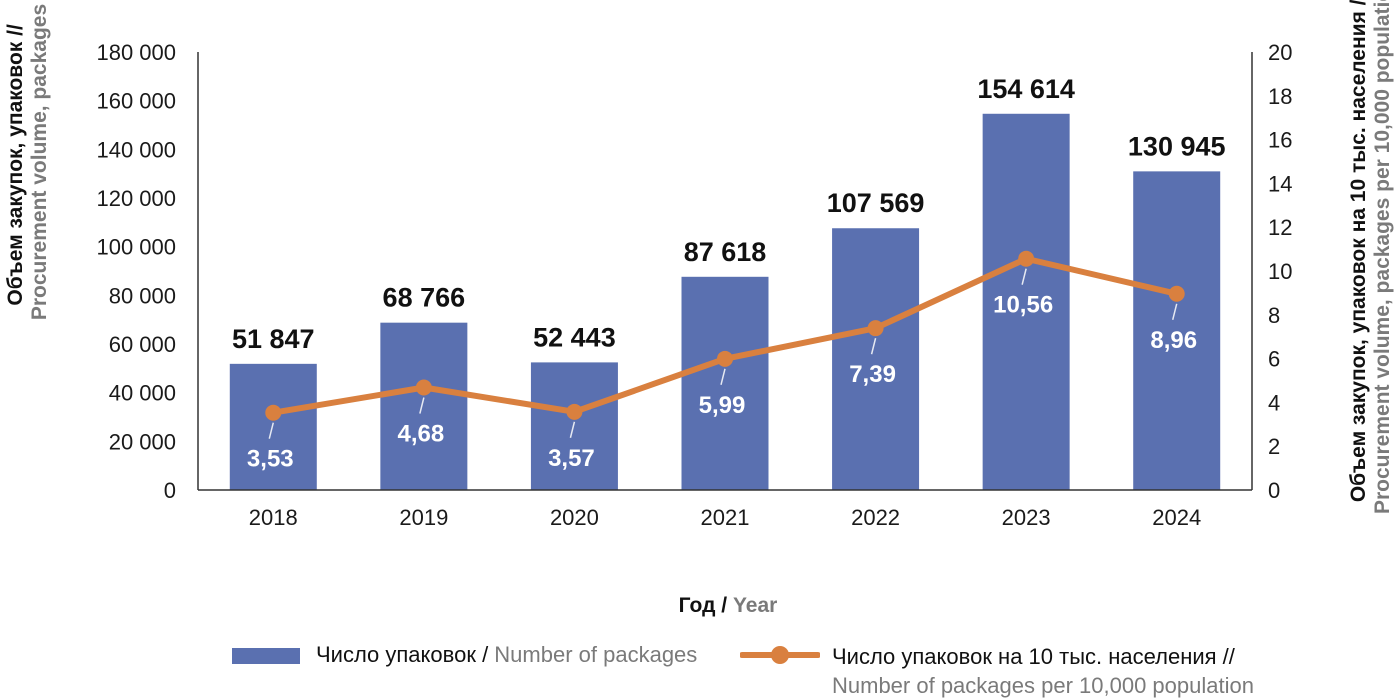 This screenshot has width=1400, height=700. Describe the element at coordinates (136, 52) in the screenshot. I see `left-tick-label: 180 000` at that location.